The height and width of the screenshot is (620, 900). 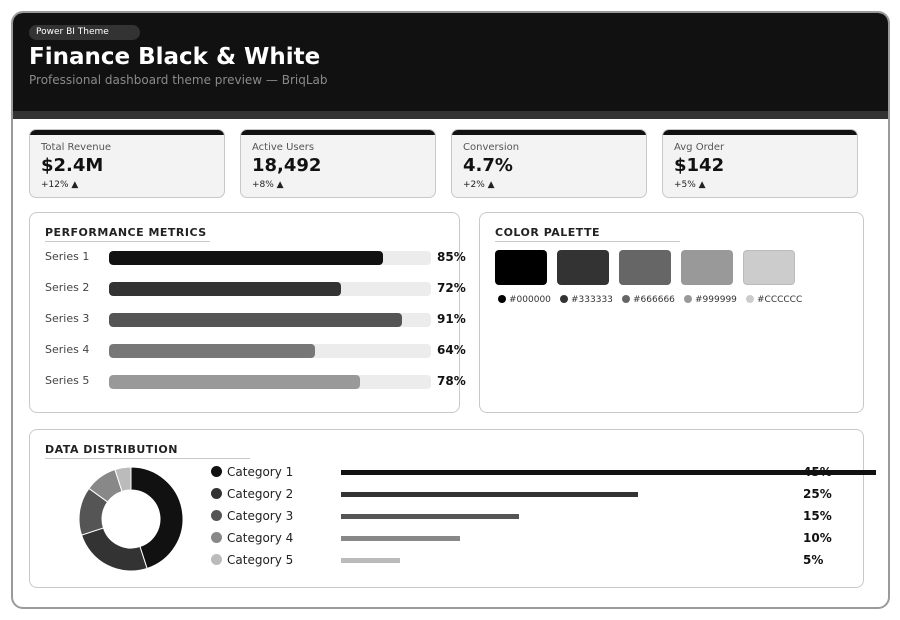 I want to click on category-label: Category 4, so click(x=260, y=538).